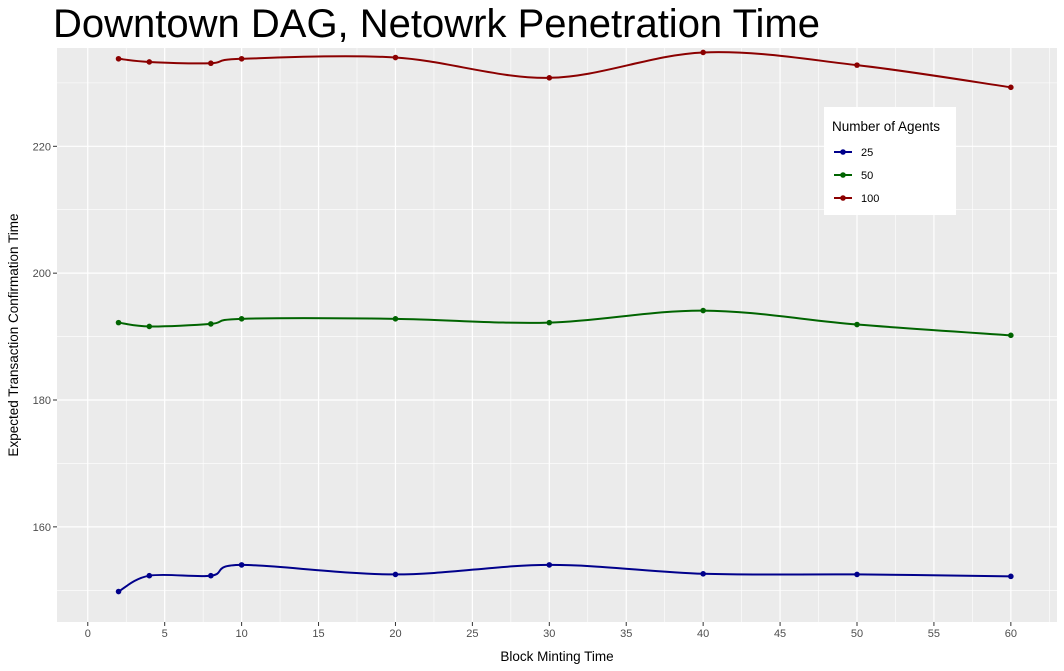 The height and width of the screenshot is (671, 1064). Describe the element at coordinates (395, 634) in the screenshot. I see `x-tick-label: 20` at that location.